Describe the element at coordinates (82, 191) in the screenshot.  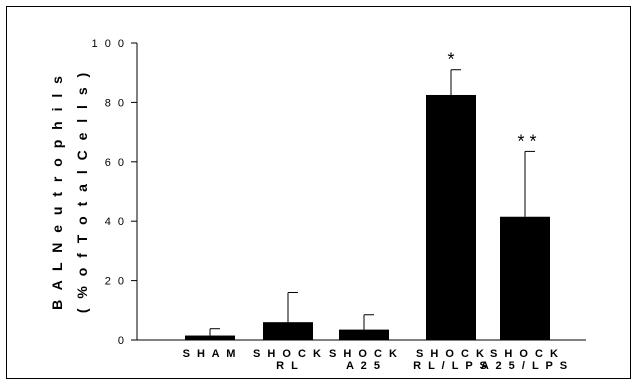
I see `y-axis-label-line: ( % o f T o t a l C e l l s )` at that location.